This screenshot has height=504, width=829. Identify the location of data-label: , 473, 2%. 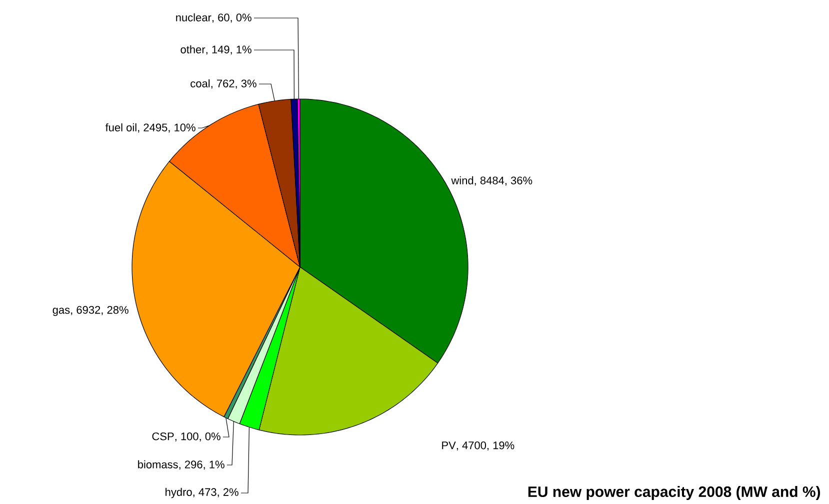
(215, 493).